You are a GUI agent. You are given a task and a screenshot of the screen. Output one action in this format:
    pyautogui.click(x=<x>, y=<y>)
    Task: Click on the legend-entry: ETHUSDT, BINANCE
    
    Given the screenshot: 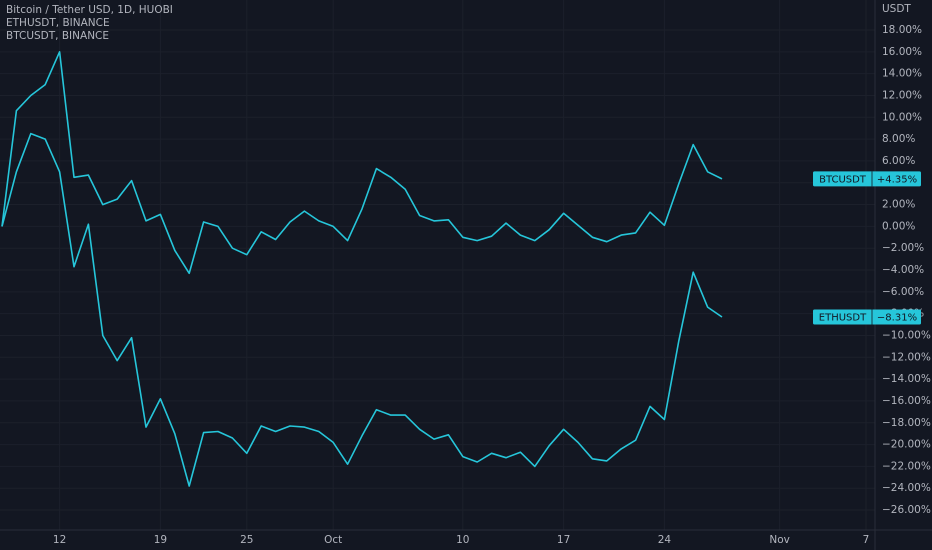 What is the action you would take?
    pyautogui.click(x=58, y=23)
    